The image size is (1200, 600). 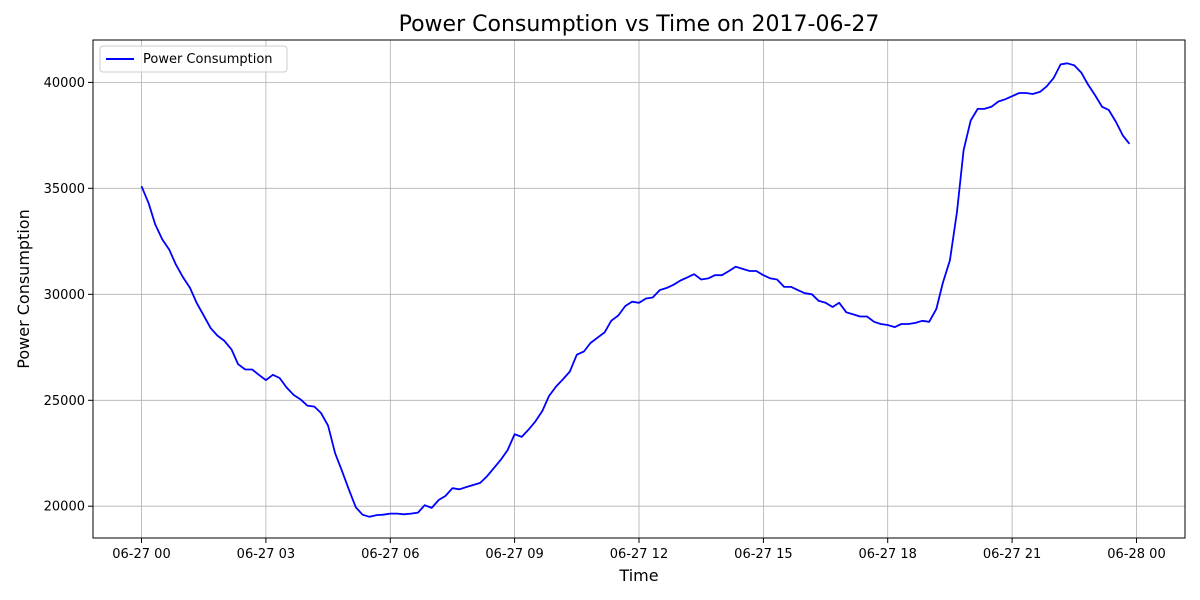 I want to click on legend-box, so click(x=193, y=59).